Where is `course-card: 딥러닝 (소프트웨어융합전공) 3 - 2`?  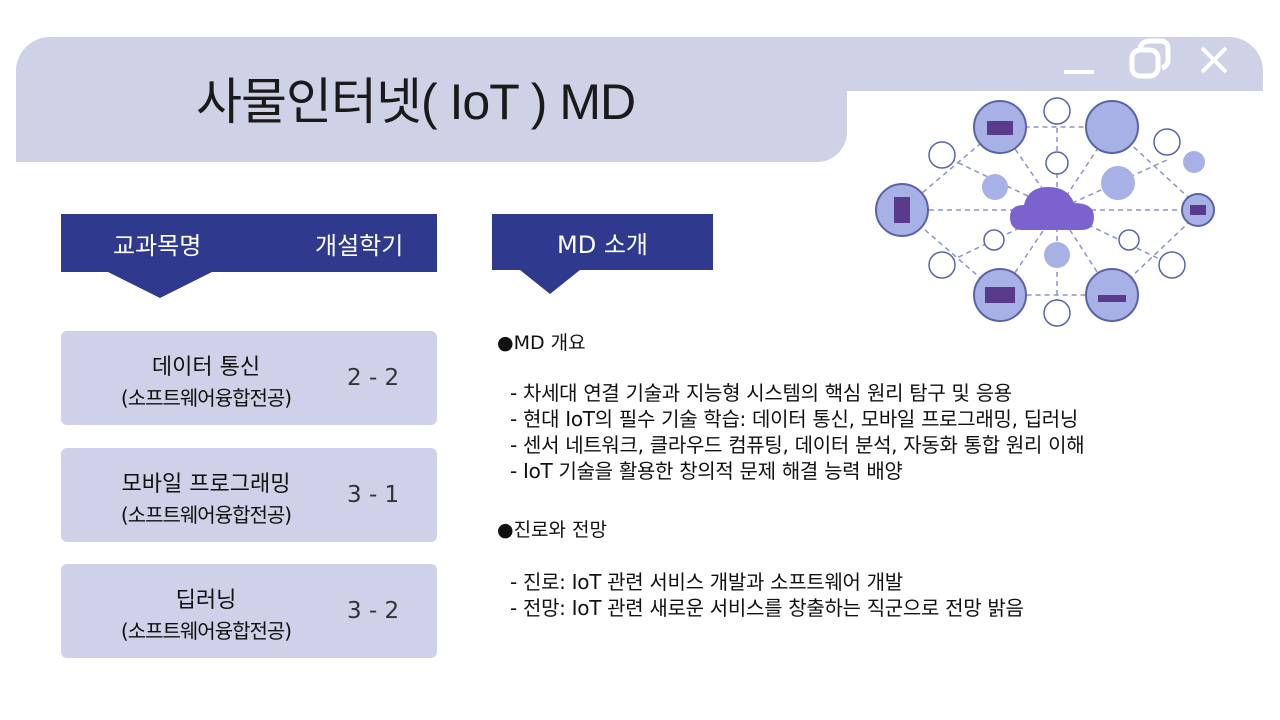 course-card: 딥러닝 (소프트웨어융합전공) 3 - 2 is located at coordinates (249, 611).